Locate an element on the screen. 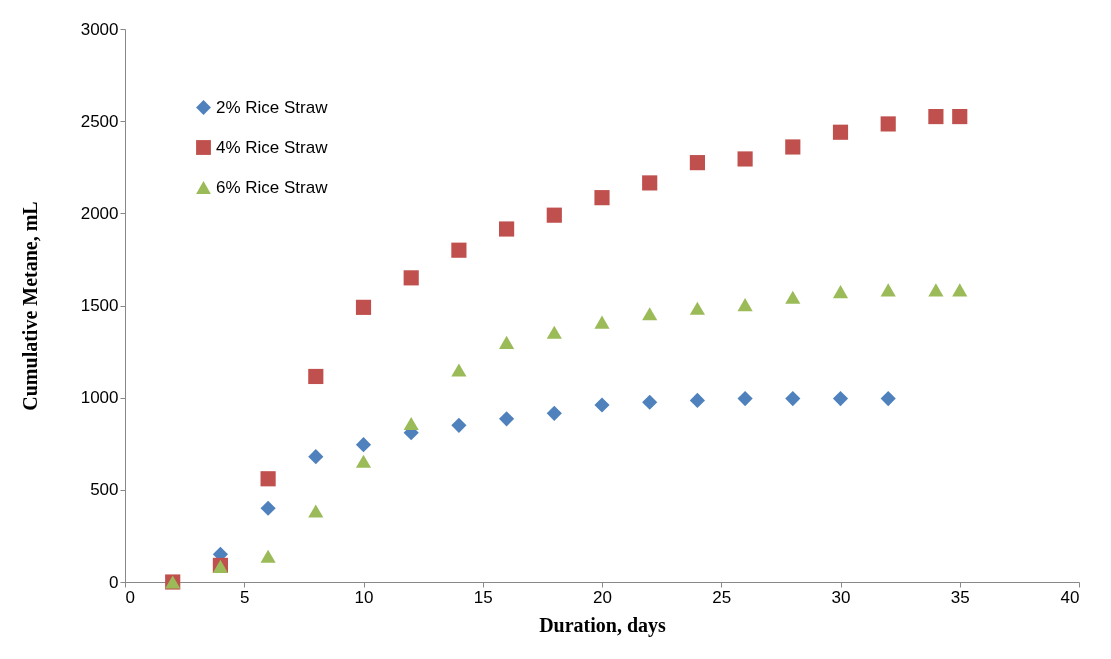 Image resolution: width=1111 pixels, height=659 pixels. y-tick-label: 1500 is located at coordinates (99, 305).